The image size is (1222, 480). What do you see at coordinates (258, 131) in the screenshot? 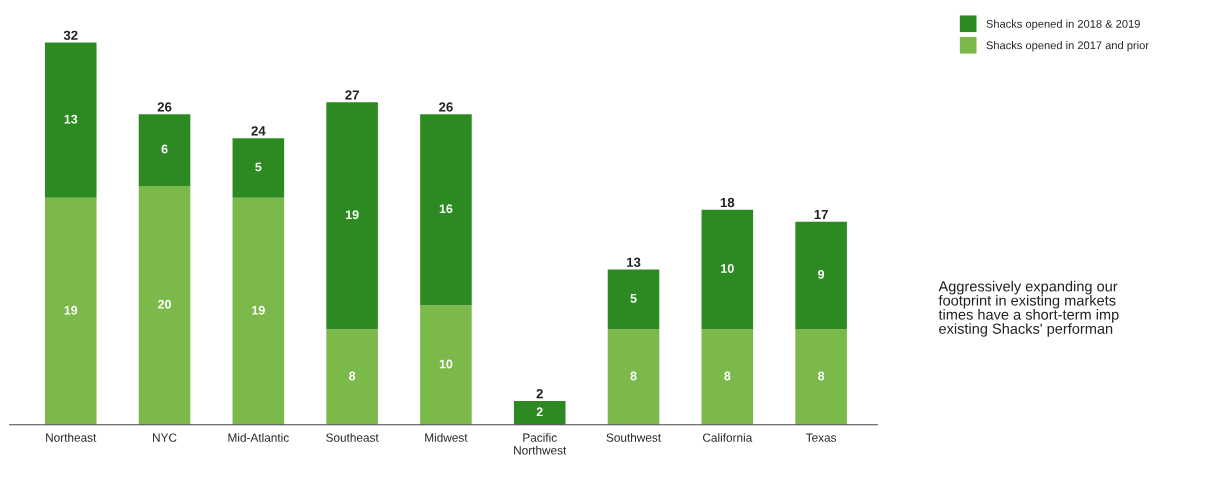
I see `total-label: 24` at bounding box center [258, 131].